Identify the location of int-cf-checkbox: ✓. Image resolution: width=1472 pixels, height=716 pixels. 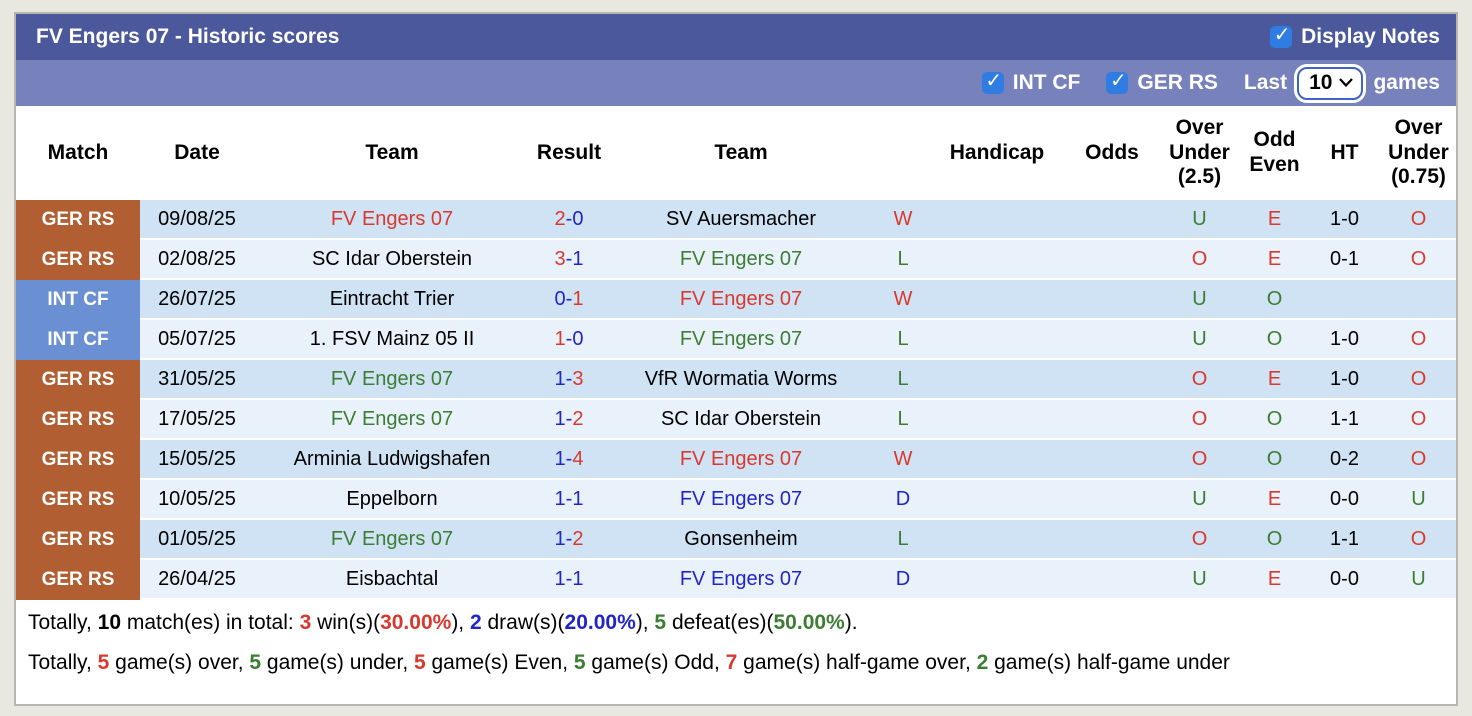
(992, 82).